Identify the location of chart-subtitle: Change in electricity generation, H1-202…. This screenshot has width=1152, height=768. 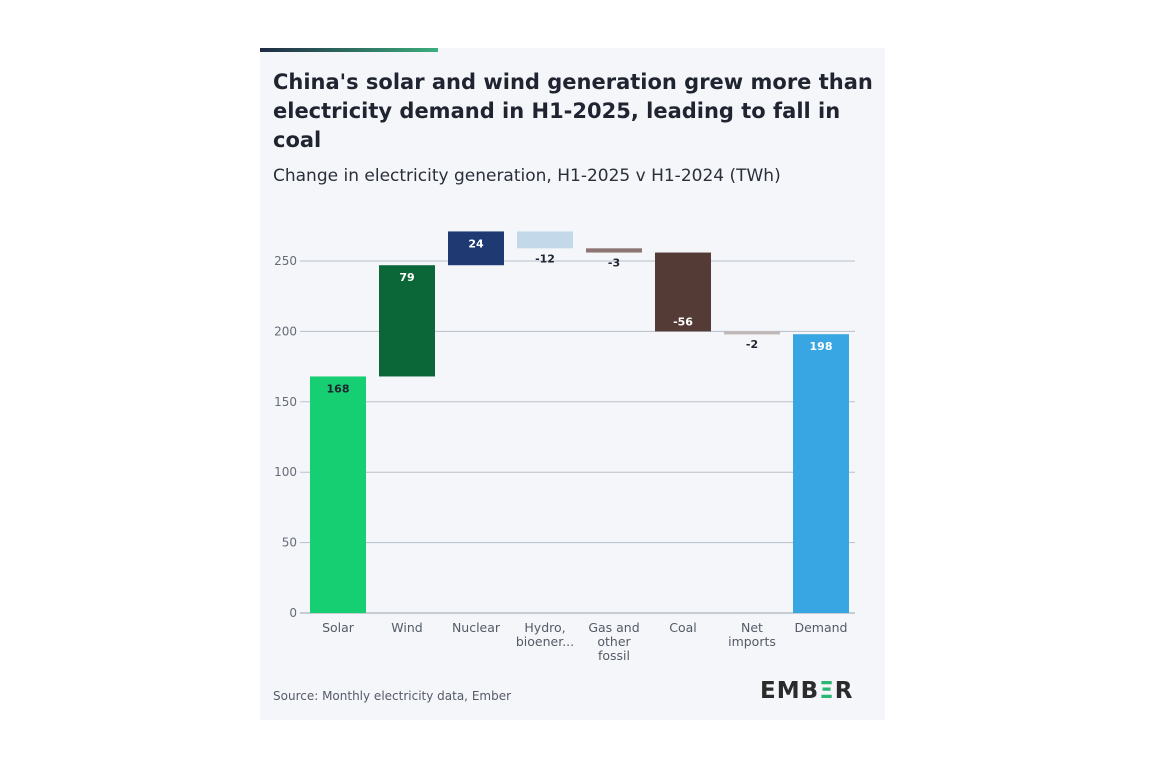
(527, 176).